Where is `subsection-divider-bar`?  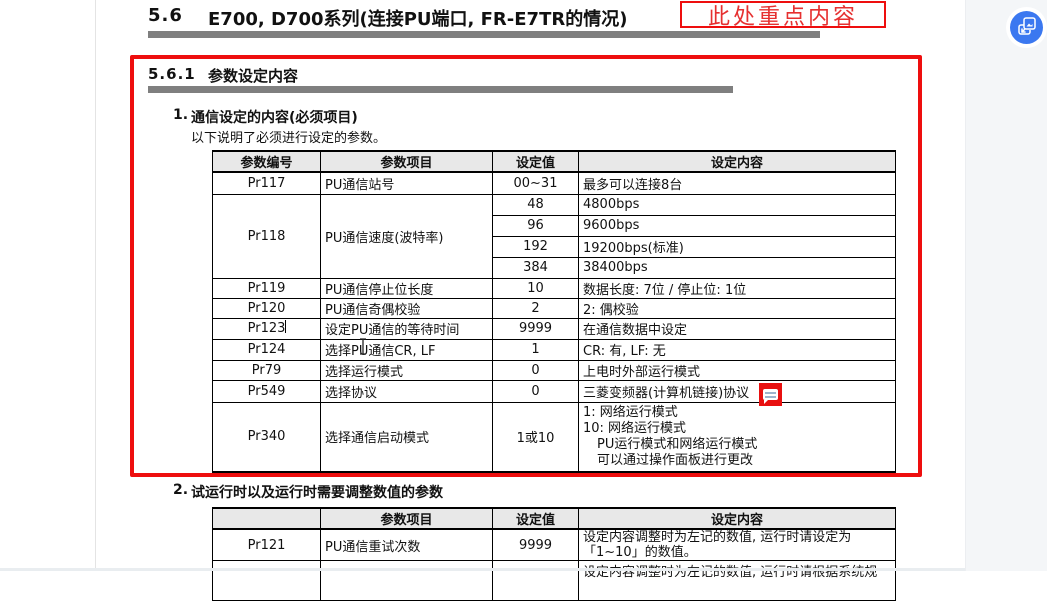 subsection-divider-bar is located at coordinates (440, 89).